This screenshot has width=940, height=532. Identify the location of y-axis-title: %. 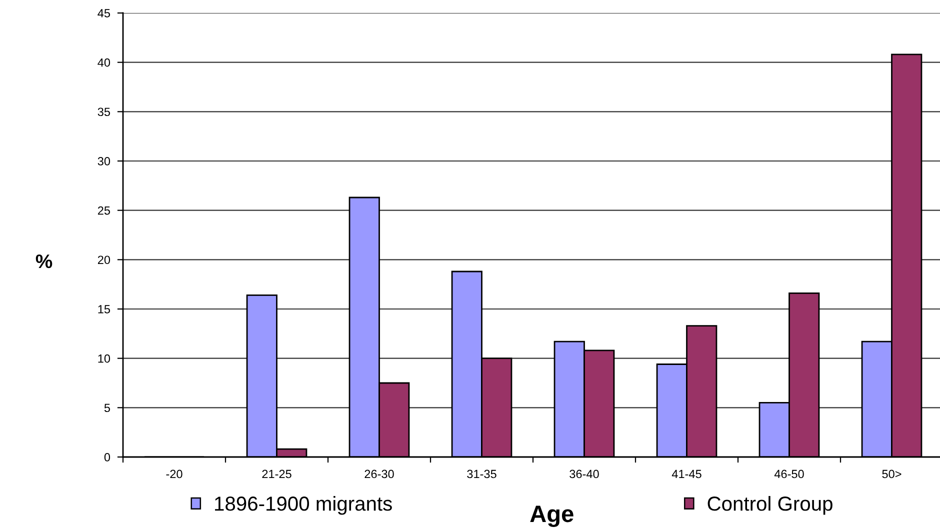
(44, 261).